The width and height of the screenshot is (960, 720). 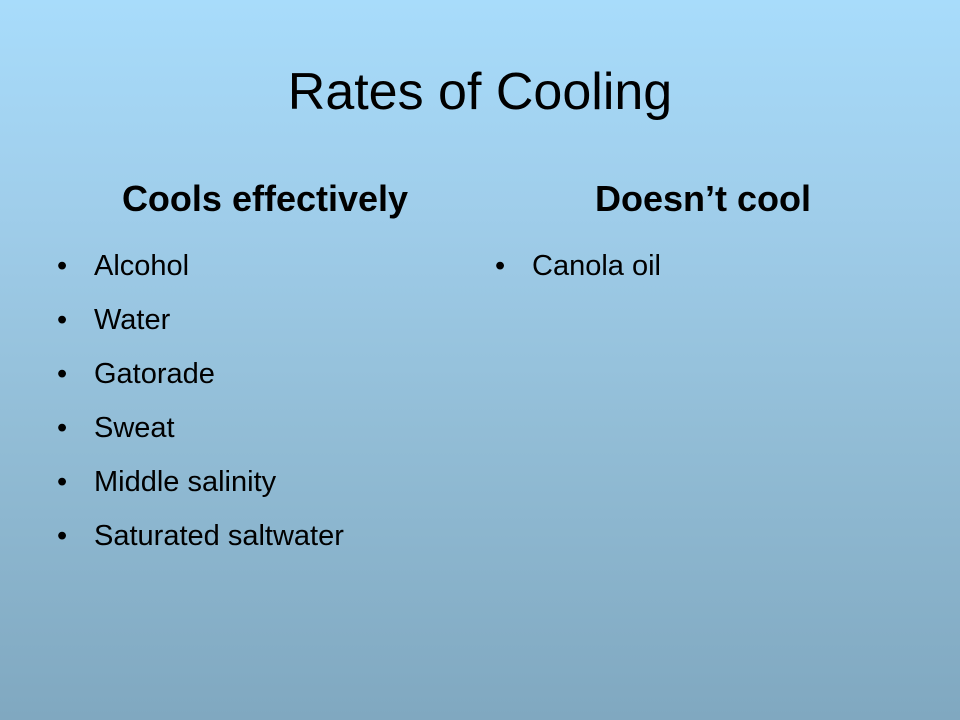 I want to click on list-item: Gatorade, so click(x=265, y=374).